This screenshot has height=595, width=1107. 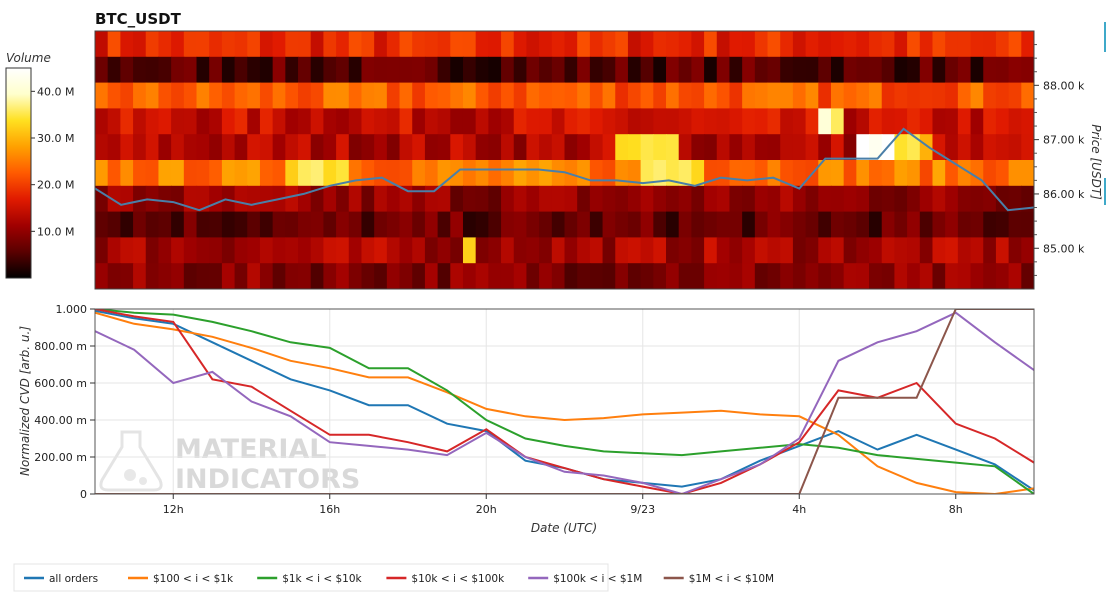 I want to click on legend-entry: $10k < i < $100k, so click(x=458, y=579).